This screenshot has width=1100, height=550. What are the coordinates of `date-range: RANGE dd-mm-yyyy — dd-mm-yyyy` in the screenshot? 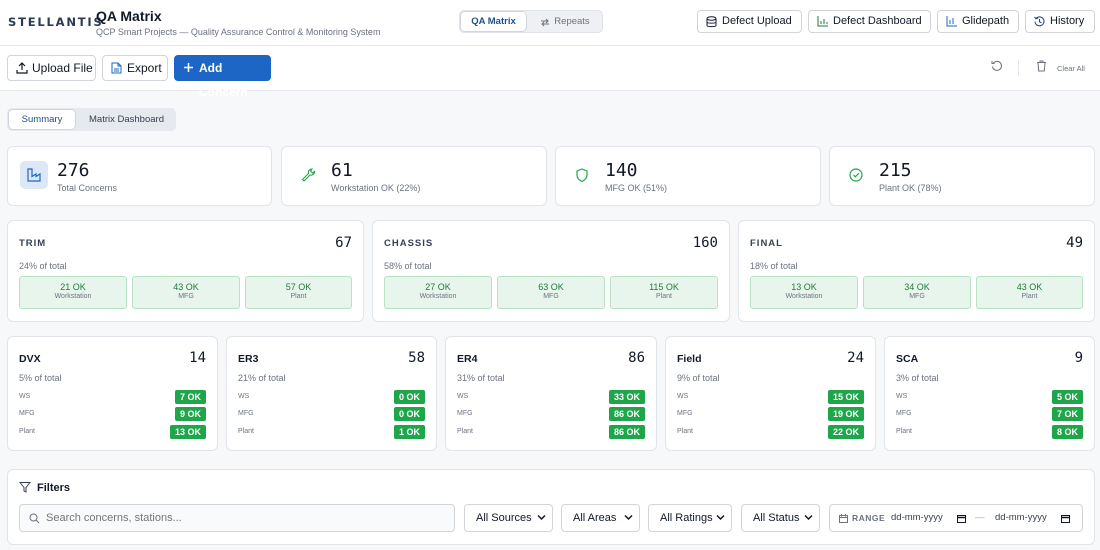 It's located at (956, 518).